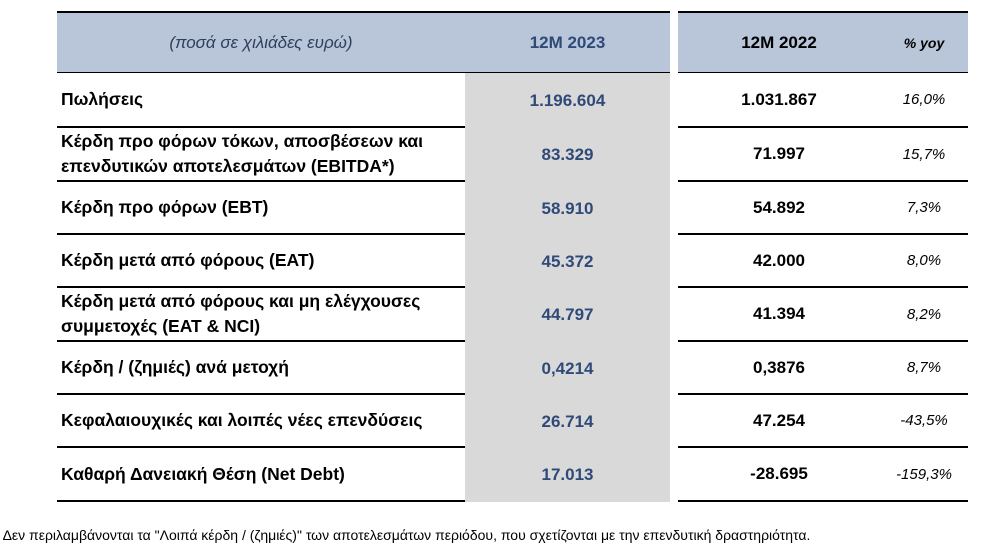  I want to click on yoy-change: -43,5%, so click(924, 421).